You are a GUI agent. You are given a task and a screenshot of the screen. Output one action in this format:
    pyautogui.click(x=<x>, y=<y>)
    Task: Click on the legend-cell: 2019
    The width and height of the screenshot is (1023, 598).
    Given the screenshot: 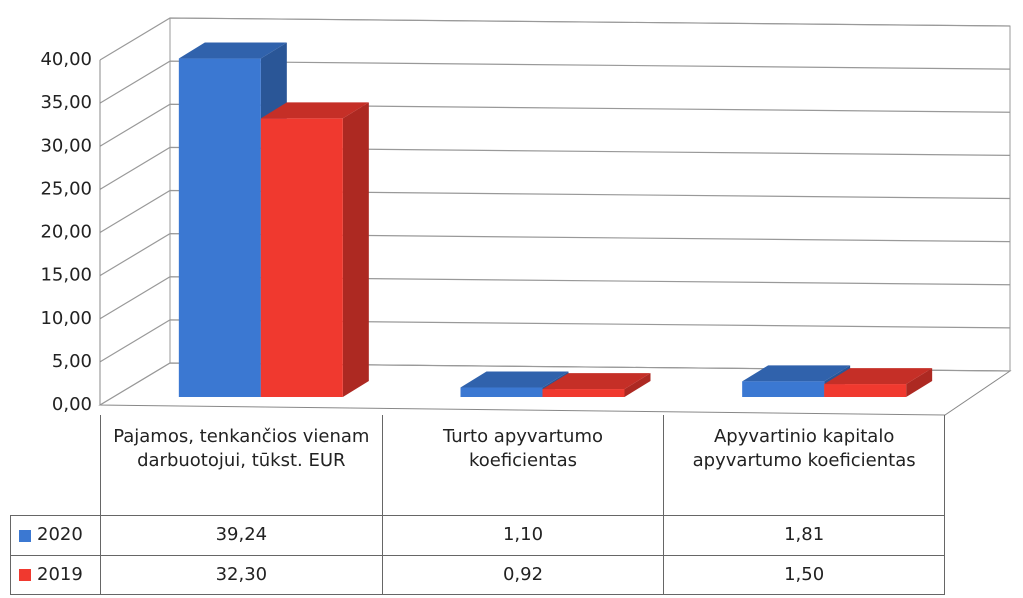 What is the action you would take?
    pyautogui.click(x=55, y=575)
    